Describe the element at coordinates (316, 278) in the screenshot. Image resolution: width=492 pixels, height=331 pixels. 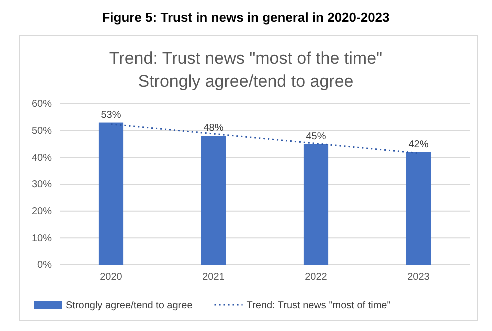
I see `x-tick-label: 2022` at that location.